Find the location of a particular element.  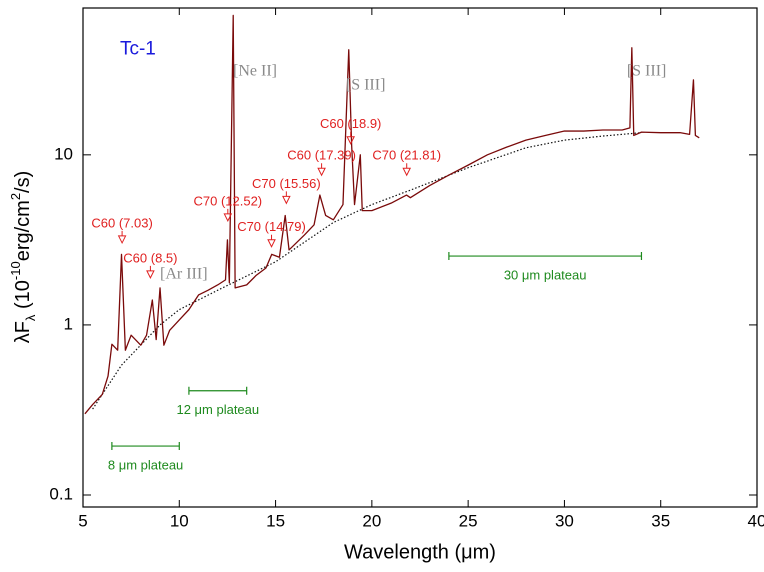

y-axis-label-part: erg/cm is located at coordinates (23, 230).